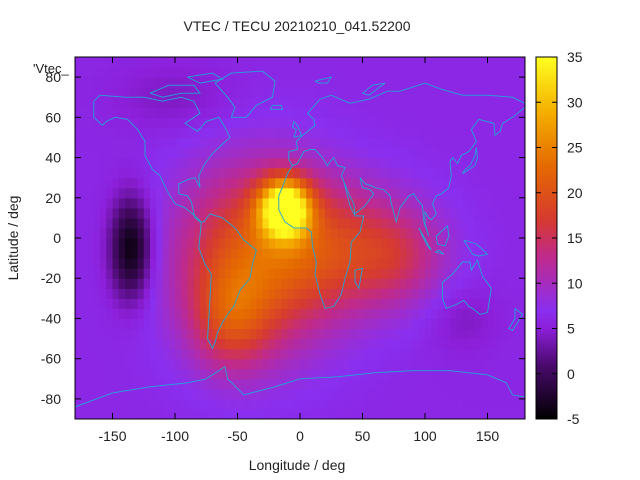 The width and height of the screenshot is (640, 480). Describe the element at coordinates (297, 465) in the screenshot. I see `x-axis-label: Longitude / deg` at that location.